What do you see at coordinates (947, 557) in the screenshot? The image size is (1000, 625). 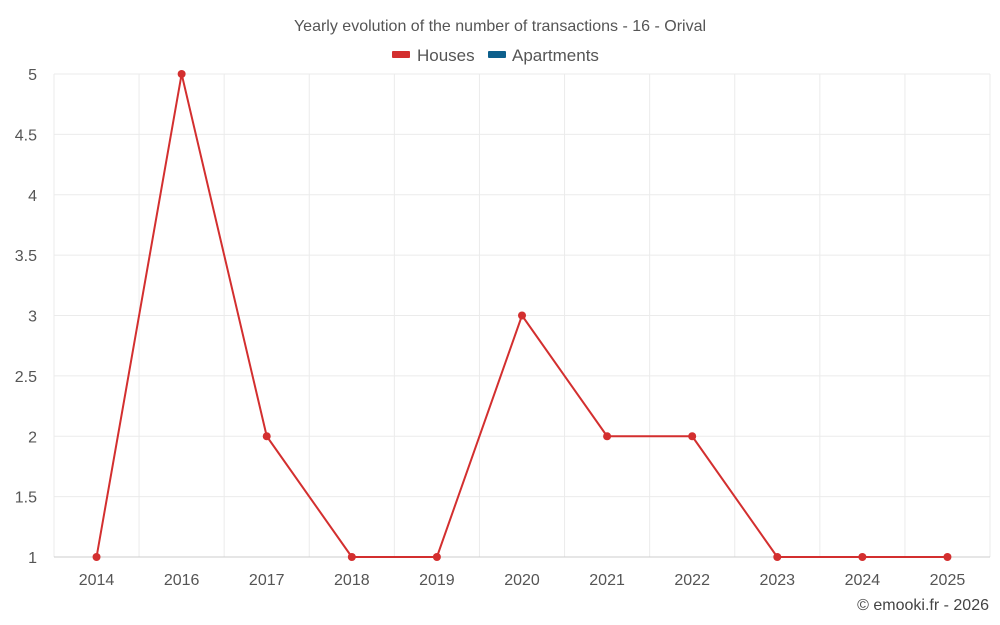 I see `data-point-houses-2025` at bounding box center [947, 557].